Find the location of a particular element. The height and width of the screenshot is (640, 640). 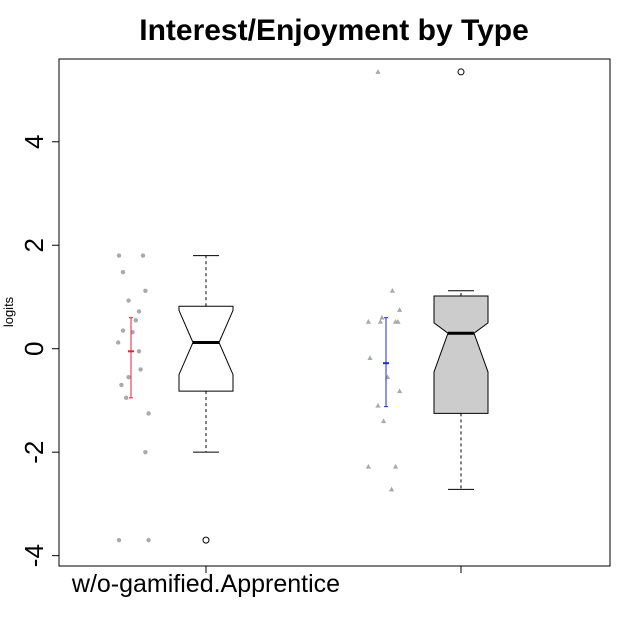

y-tick-label: 2 is located at coordinates (34, 245).